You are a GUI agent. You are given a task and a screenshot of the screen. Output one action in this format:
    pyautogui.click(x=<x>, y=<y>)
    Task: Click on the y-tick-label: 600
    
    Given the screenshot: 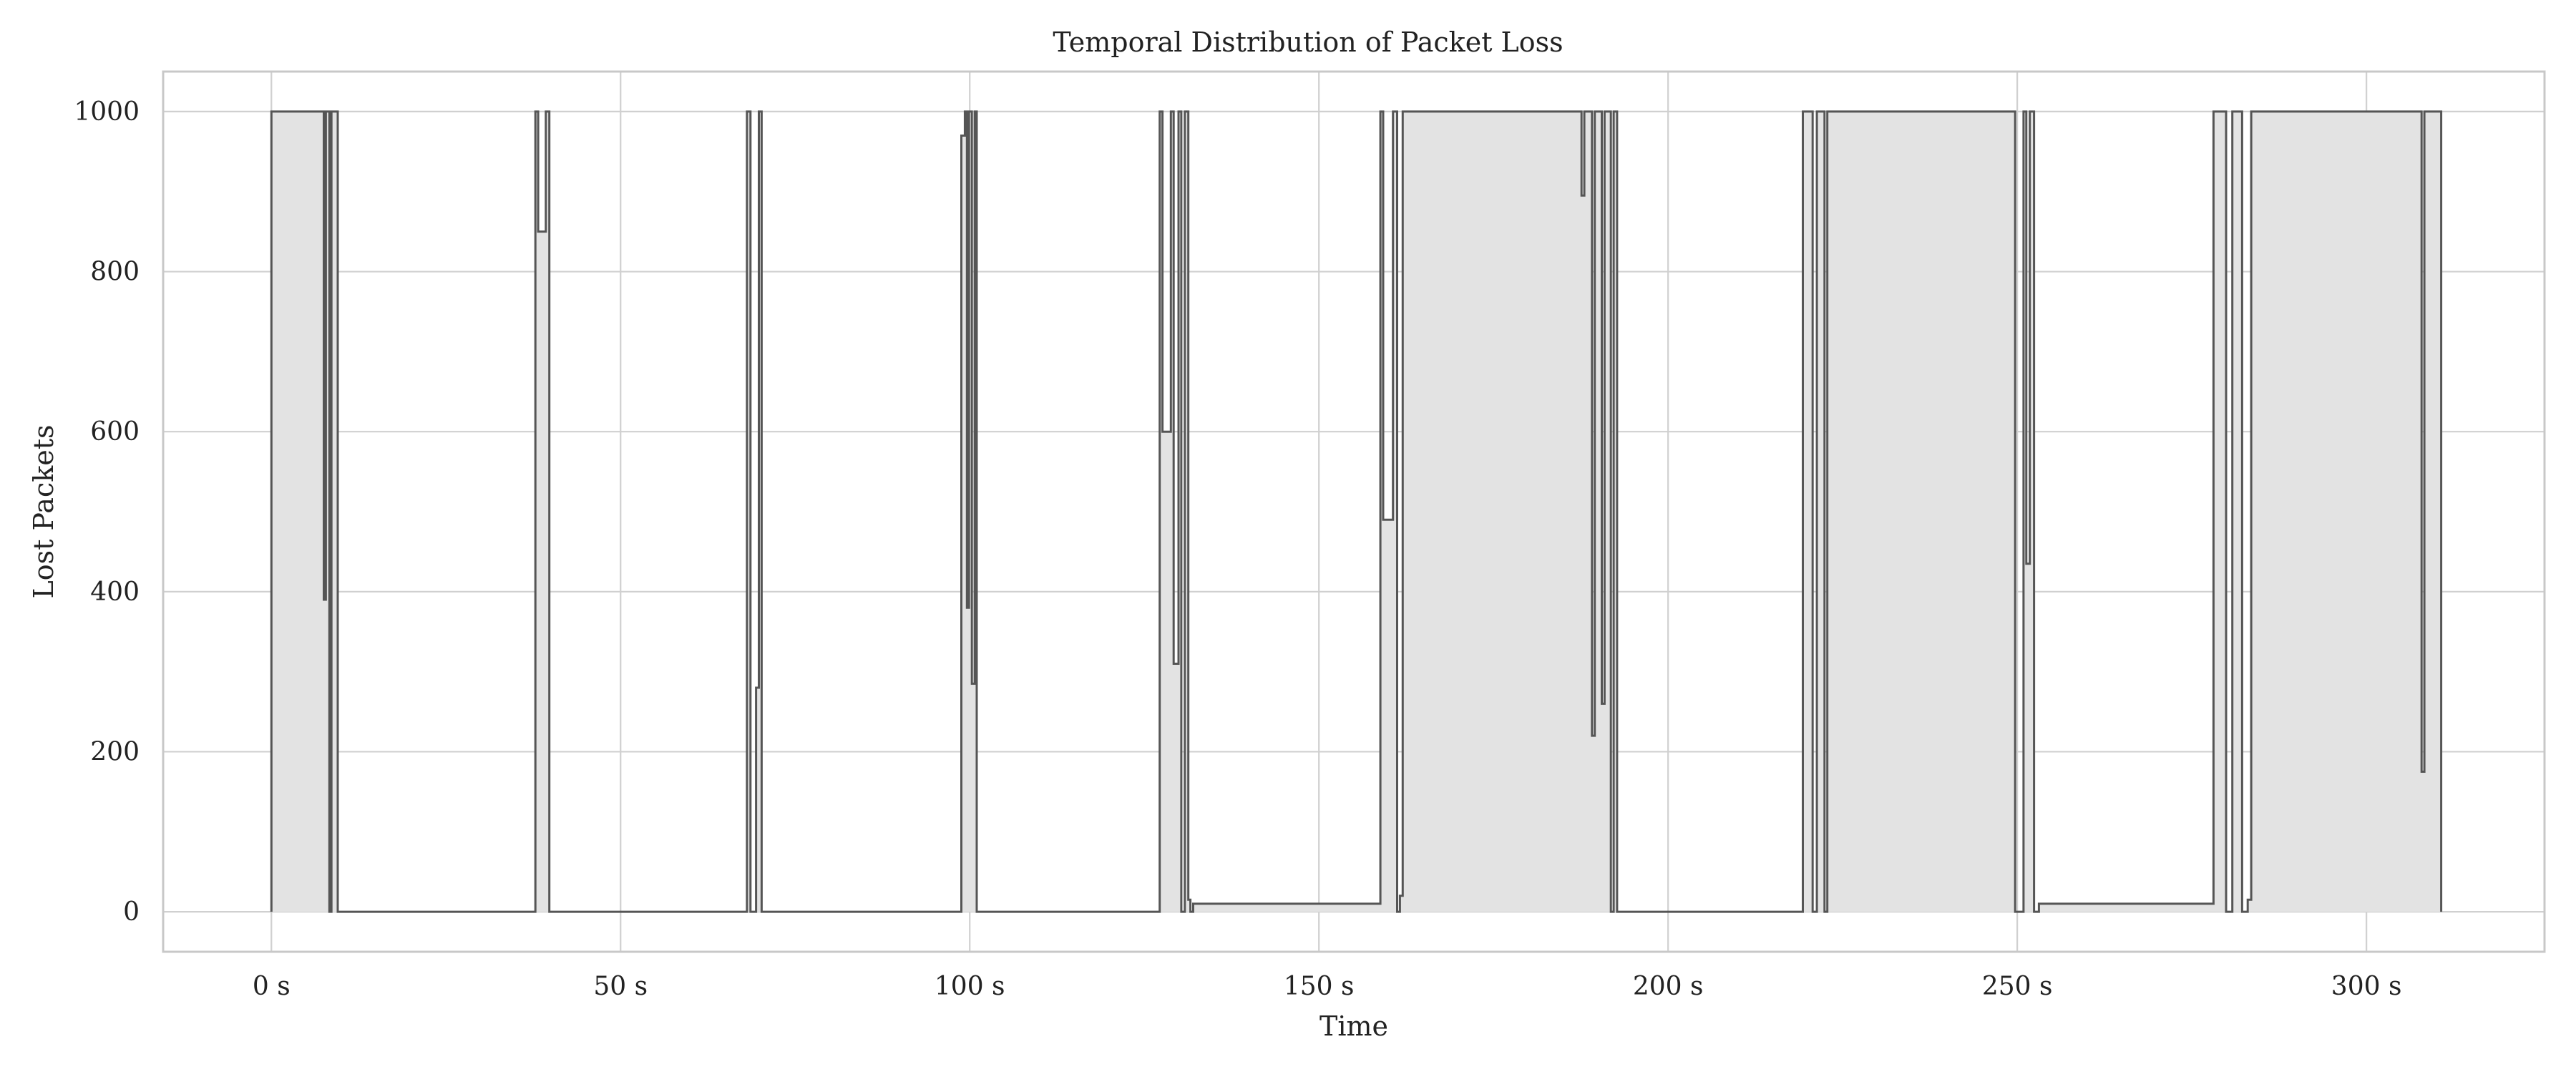 What is the action you would take?
    pyautogui.click(x=115, y=432)
    